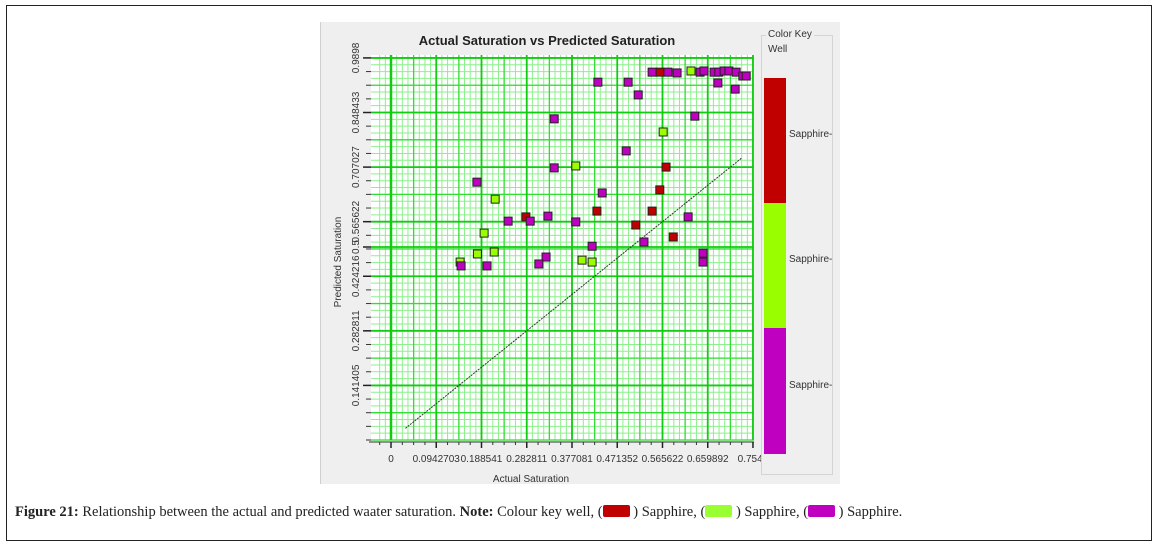 This screenshot has width=1160, height=549. What do you see at coordinates (482, 459) in the screenshot?
I see `x-tick-label: 0.188541` at bounding box center [482, 459].